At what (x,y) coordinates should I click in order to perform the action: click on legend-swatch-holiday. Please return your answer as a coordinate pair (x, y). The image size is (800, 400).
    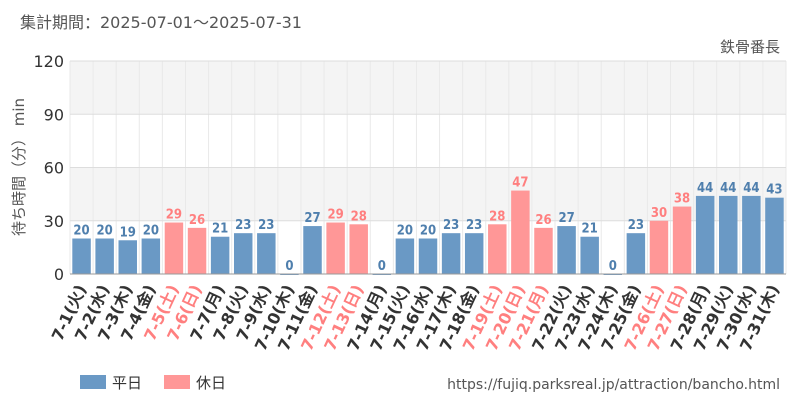
    Looking at the image, I should click on (177, 382).